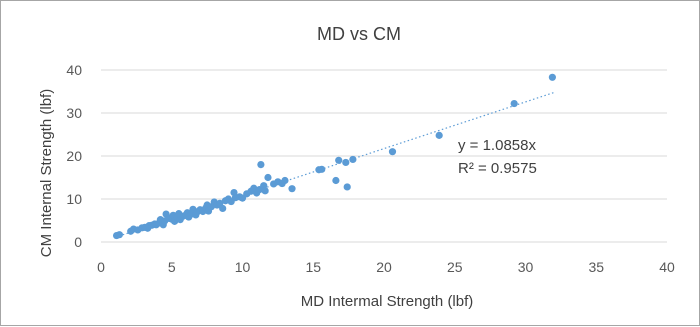  Describe the element at coordinates (526, 267) in the screenshot. I see `x-tick-label: 30` at that location.